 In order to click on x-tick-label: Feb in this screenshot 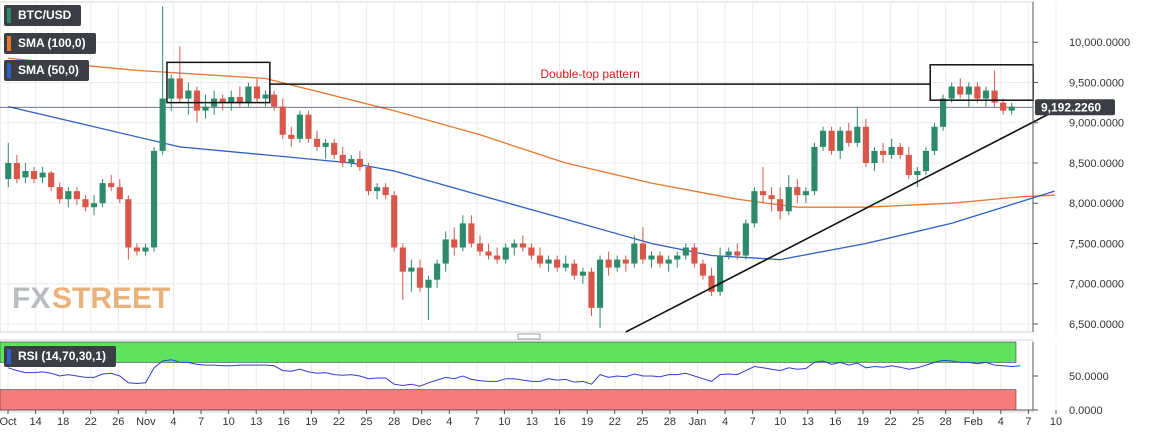, I will do `click(973, 422)`.